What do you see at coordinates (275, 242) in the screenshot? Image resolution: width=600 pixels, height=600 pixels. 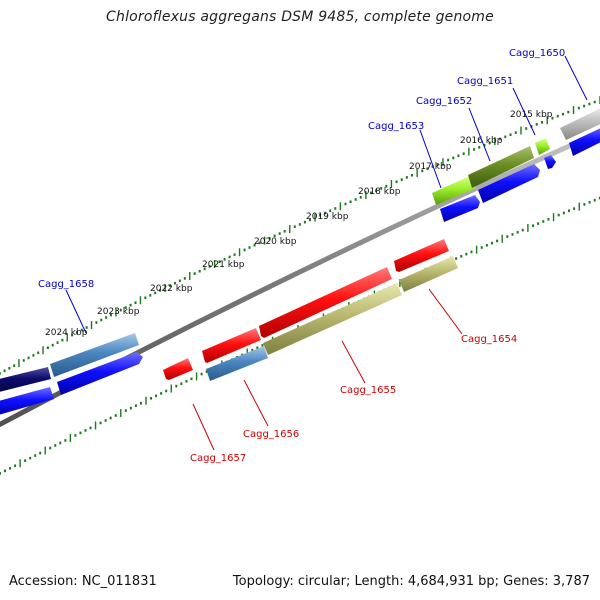 I see `kbp-label-2020: 2020 kbp` at bounding box center [275, 242].